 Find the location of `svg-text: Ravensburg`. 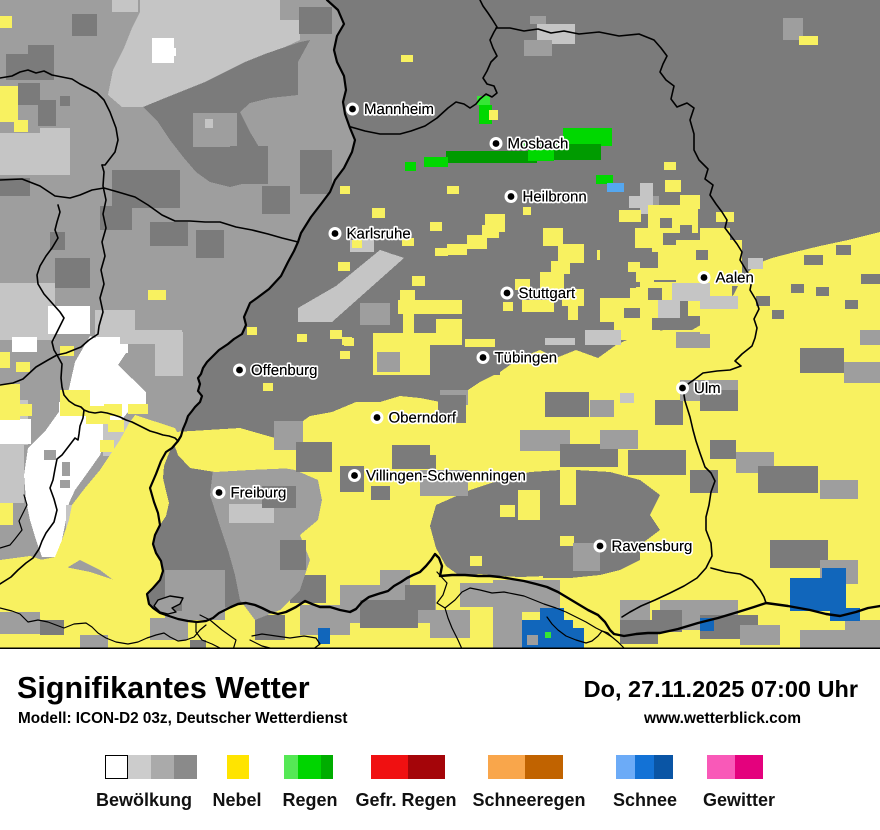

svg-text: Ravensburg is located at coordinates (652, 546).